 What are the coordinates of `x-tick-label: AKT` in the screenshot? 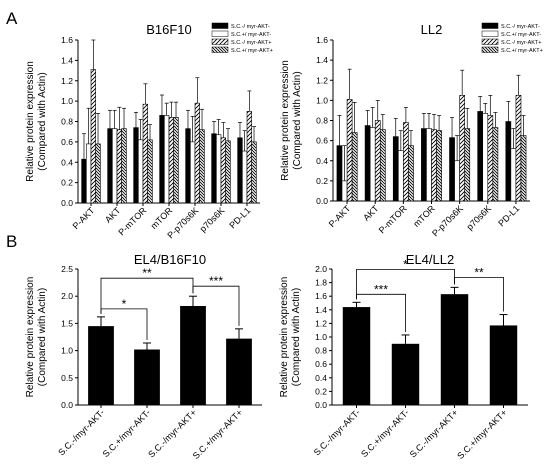 It's located at (113, 215).